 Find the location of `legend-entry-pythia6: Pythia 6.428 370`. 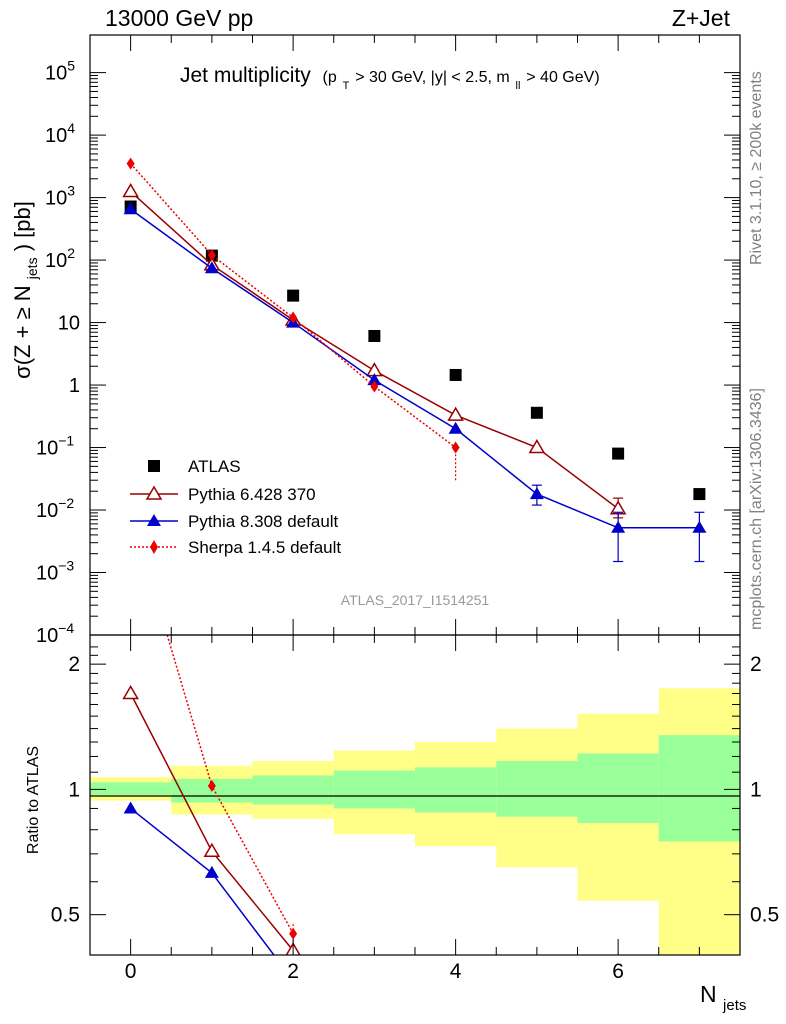

legend-entry-pythia6: Pythia 6.428 370 is located at coordinates (223, 494).